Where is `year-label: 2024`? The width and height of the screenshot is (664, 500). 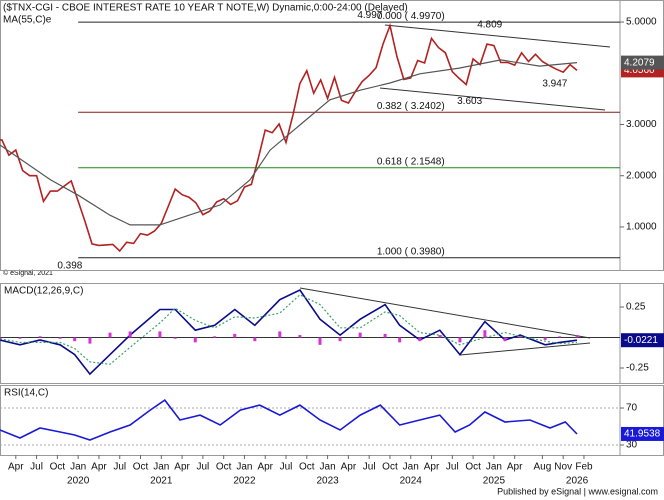 year-label: 2024 is located at coordinates (411, 481).